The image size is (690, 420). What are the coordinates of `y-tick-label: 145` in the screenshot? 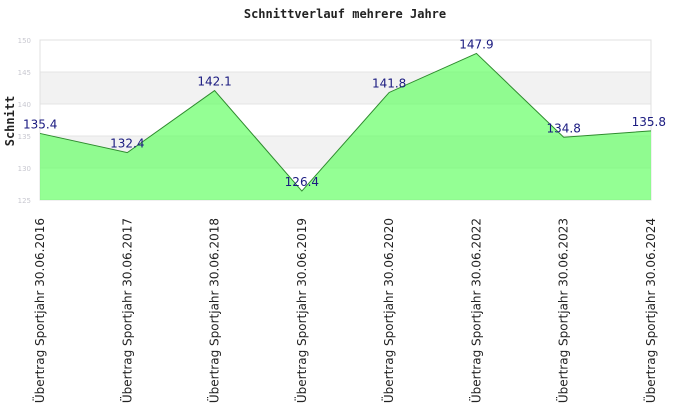 It's located at (24, 73).